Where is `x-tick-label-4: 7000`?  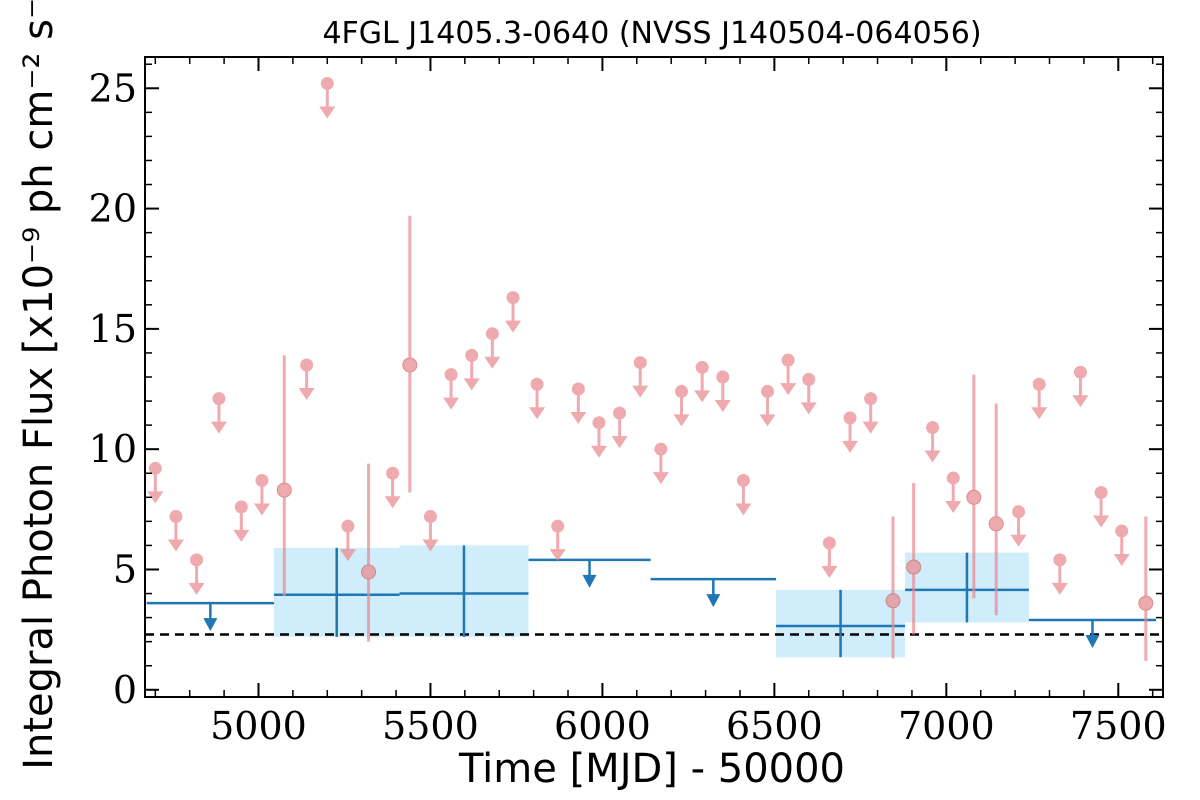 x-tick-label-4: 7000 is located at coordinates (946, 726).